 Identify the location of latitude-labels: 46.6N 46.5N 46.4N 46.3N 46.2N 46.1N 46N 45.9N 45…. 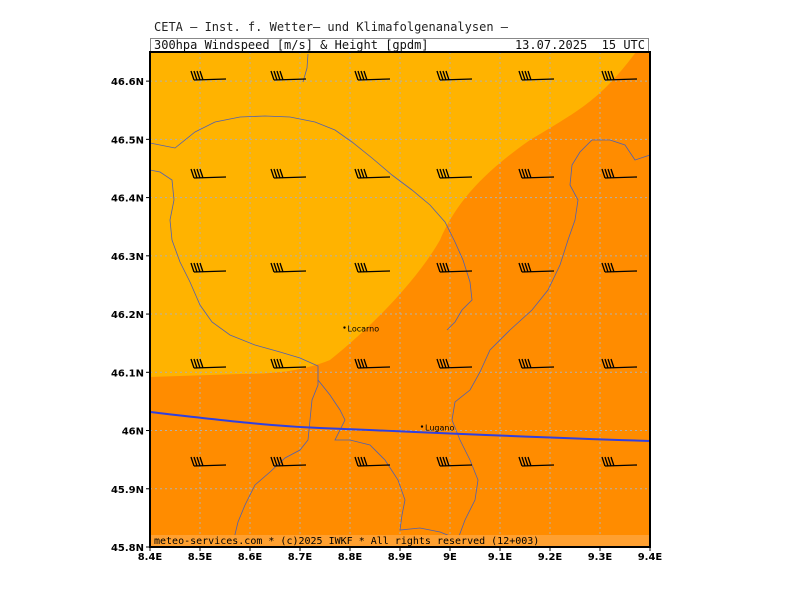
(127, 315).